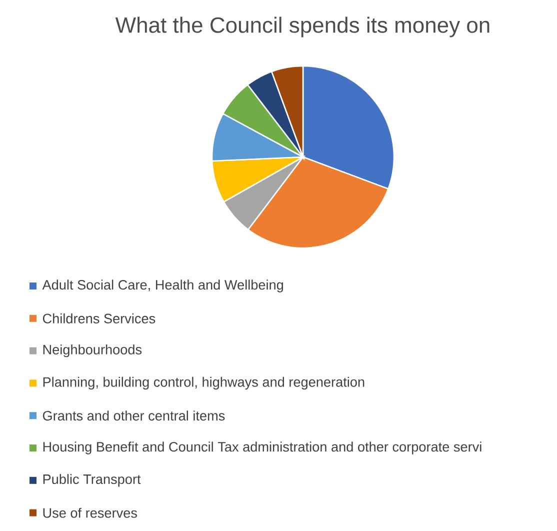  Describe the element at coordinates (302, 27) in the screenshot. I see `chart-title: What the Council spends its money on` at that location.